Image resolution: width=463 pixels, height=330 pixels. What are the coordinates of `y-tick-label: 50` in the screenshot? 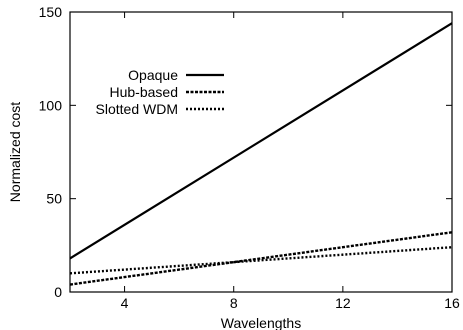 It's located at (54, 199).